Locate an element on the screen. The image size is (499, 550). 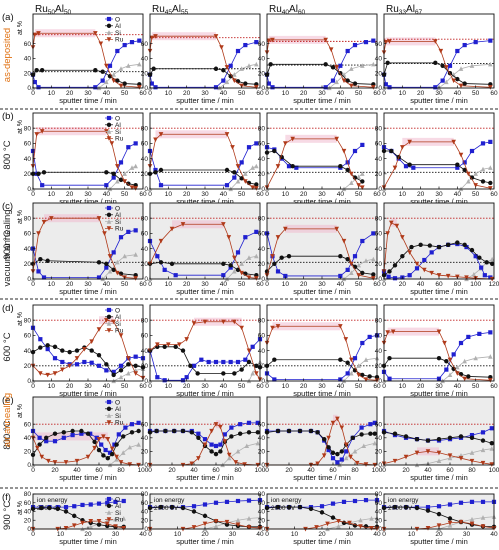
panel-label-b: (b) is located at coordinates (8, 116).